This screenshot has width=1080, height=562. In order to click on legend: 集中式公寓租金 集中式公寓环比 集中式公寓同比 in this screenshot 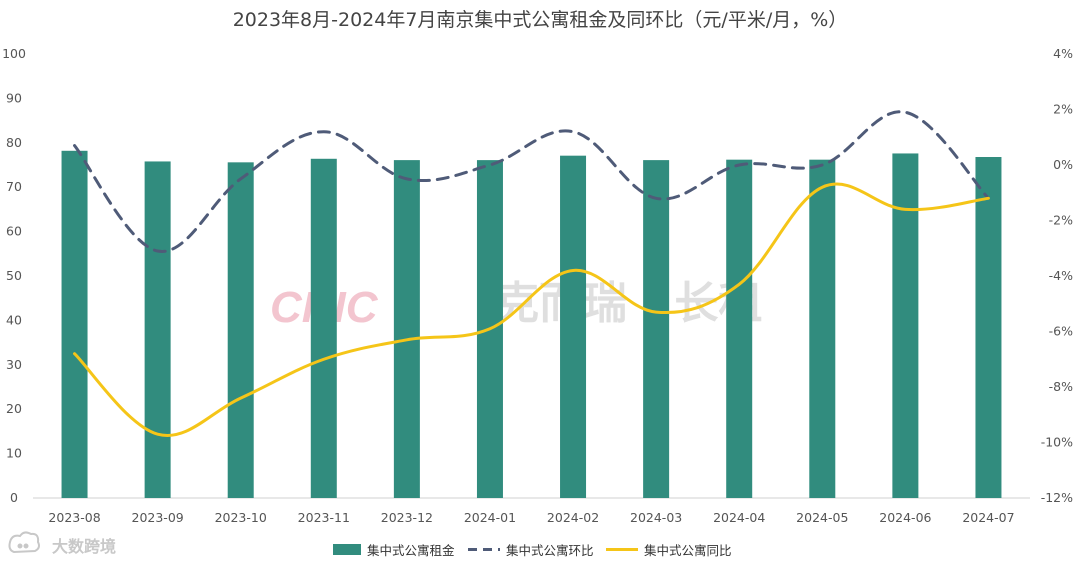, I will do `click(532, 550)`.